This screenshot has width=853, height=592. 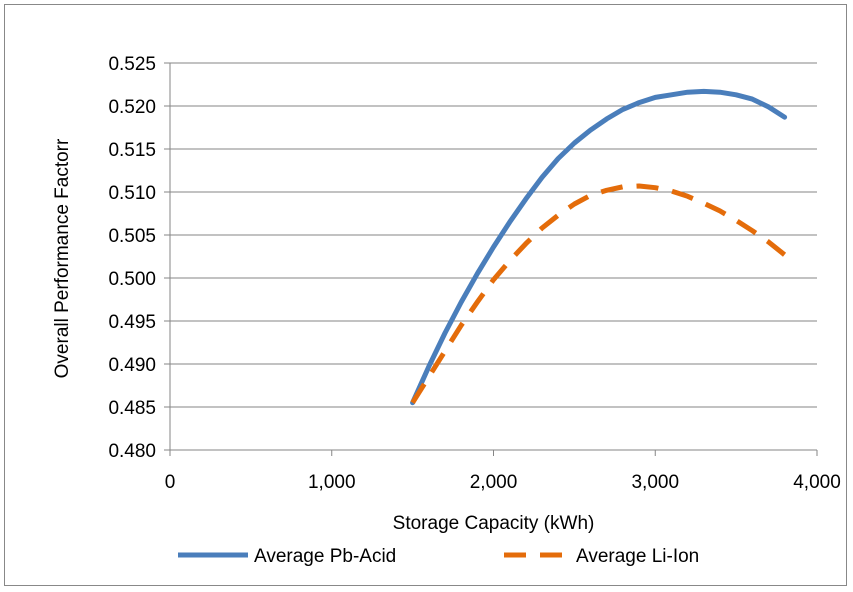 What do you see at coordinates (132, 193) in the screenshot?
I see `y-tick-label: 0.510` at bounding box center [132, 193].